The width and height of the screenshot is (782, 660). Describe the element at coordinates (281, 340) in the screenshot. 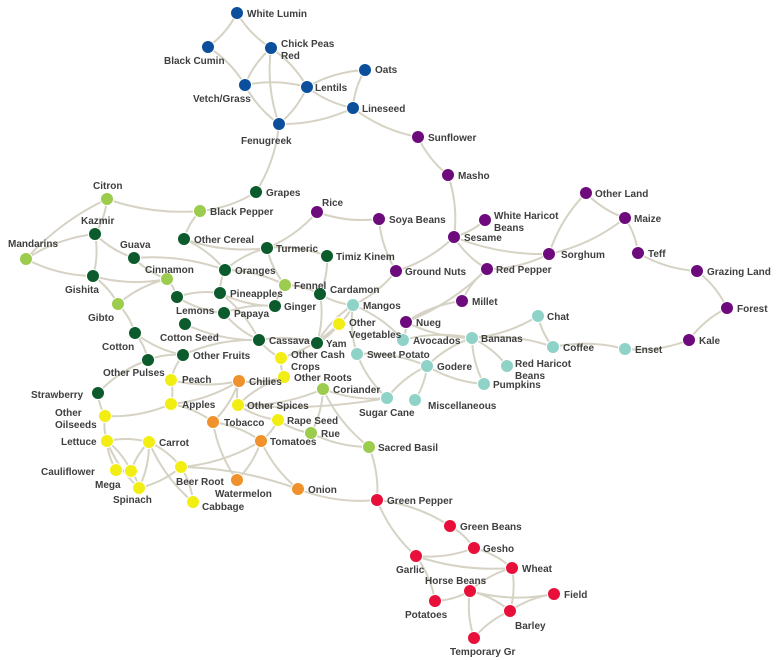

I see `node-cassava: Cassava` at that location.